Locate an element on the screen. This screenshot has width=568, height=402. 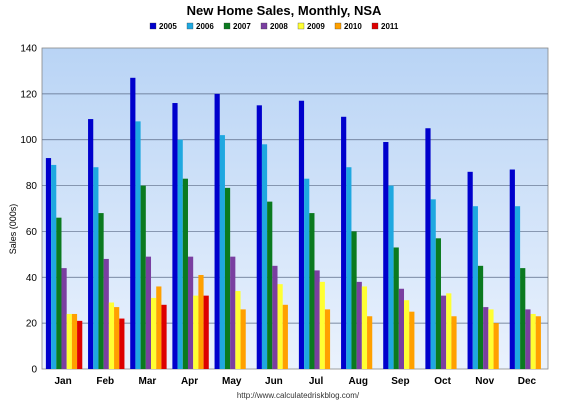
x-axis-categories: Jan Feb Mar Apr May Jun Jul Aug Sep Oct Nov Dec is located at coordinates (295, 381).